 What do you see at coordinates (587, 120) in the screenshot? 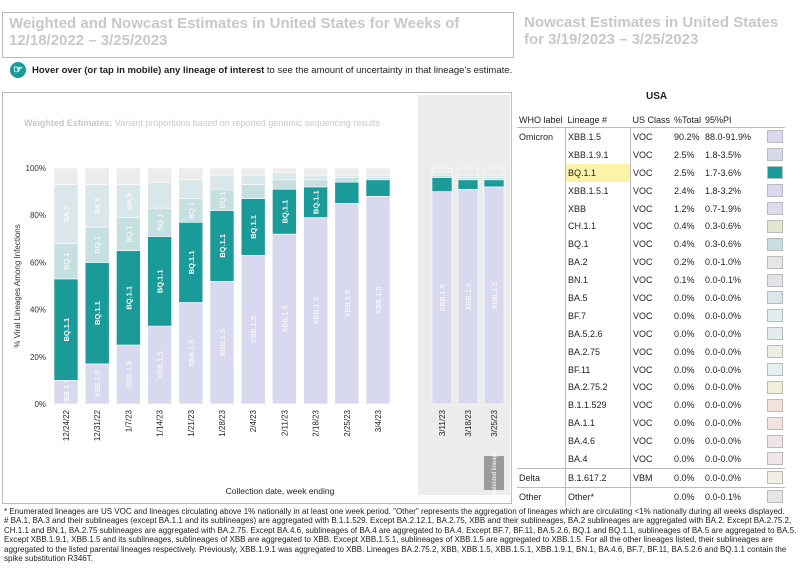
I see `col-lineage: Lineage #` at bounding box center [587, 120].